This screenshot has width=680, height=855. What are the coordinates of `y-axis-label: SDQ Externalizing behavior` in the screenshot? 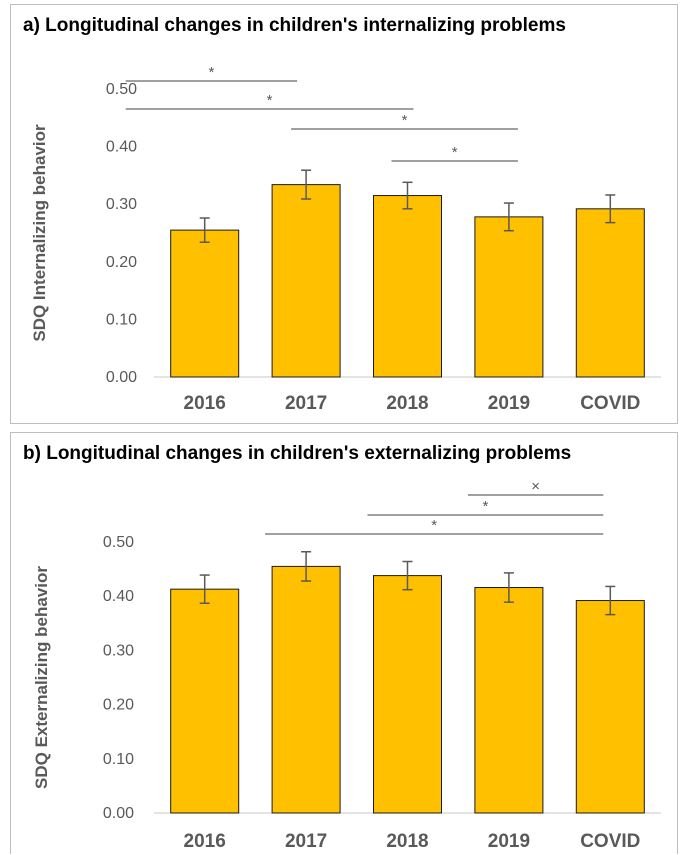 It's located at (41, 677).